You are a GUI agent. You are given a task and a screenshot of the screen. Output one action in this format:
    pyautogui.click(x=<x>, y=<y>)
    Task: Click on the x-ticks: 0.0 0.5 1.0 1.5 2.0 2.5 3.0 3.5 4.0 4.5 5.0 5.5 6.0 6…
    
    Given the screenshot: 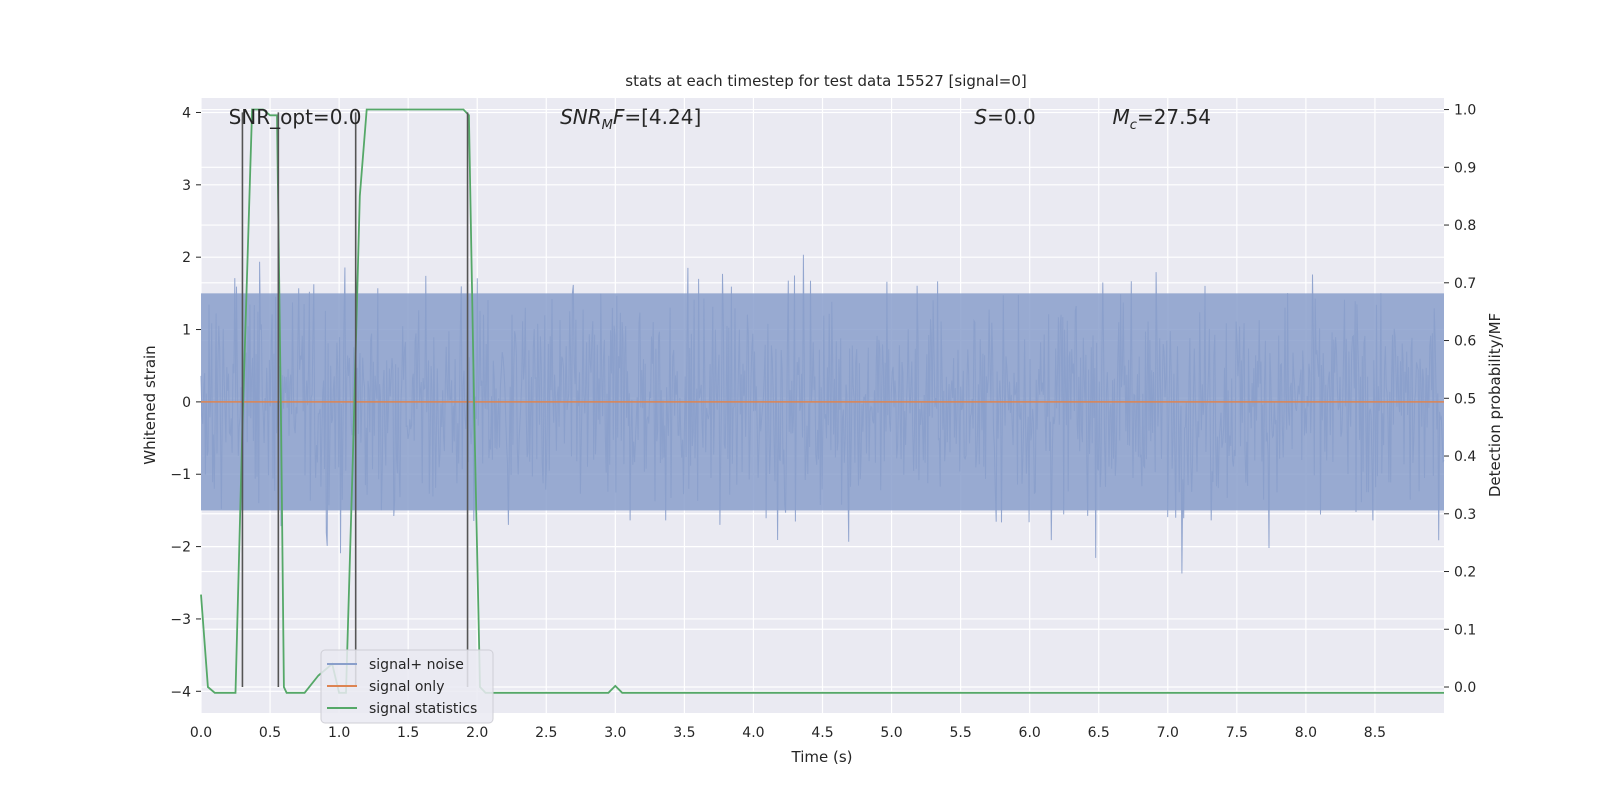 What is the action you would take?
    pyautogui.click(x=788, y=733)
    